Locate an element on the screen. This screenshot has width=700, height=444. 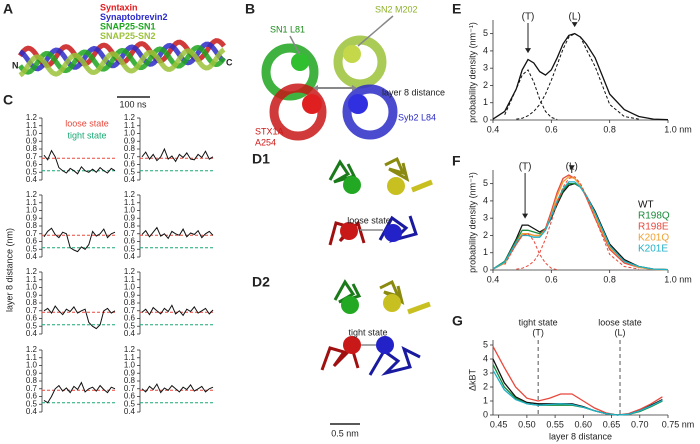
x-tick-label: 0.4 is located at coordinates (493, 279).